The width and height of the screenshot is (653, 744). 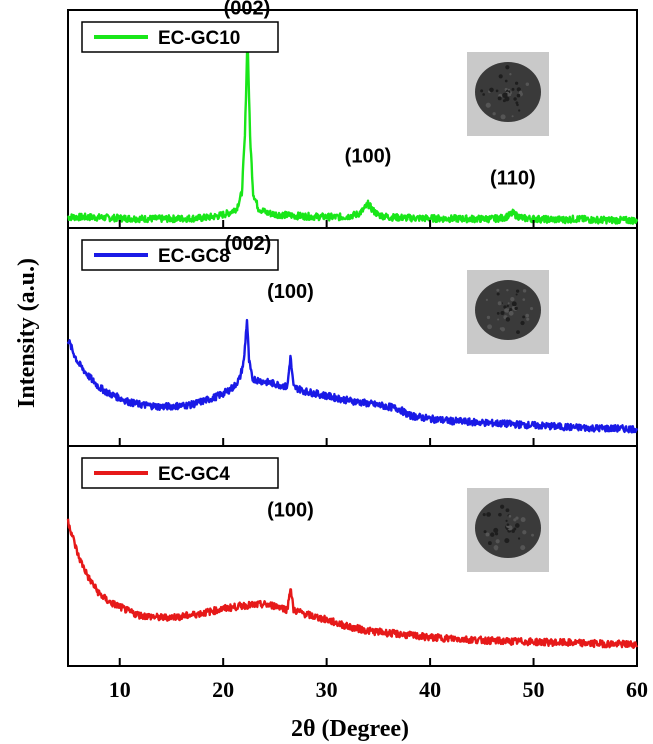 I want to click on legend-label: EC-GC4, so click(x=194, y=474).